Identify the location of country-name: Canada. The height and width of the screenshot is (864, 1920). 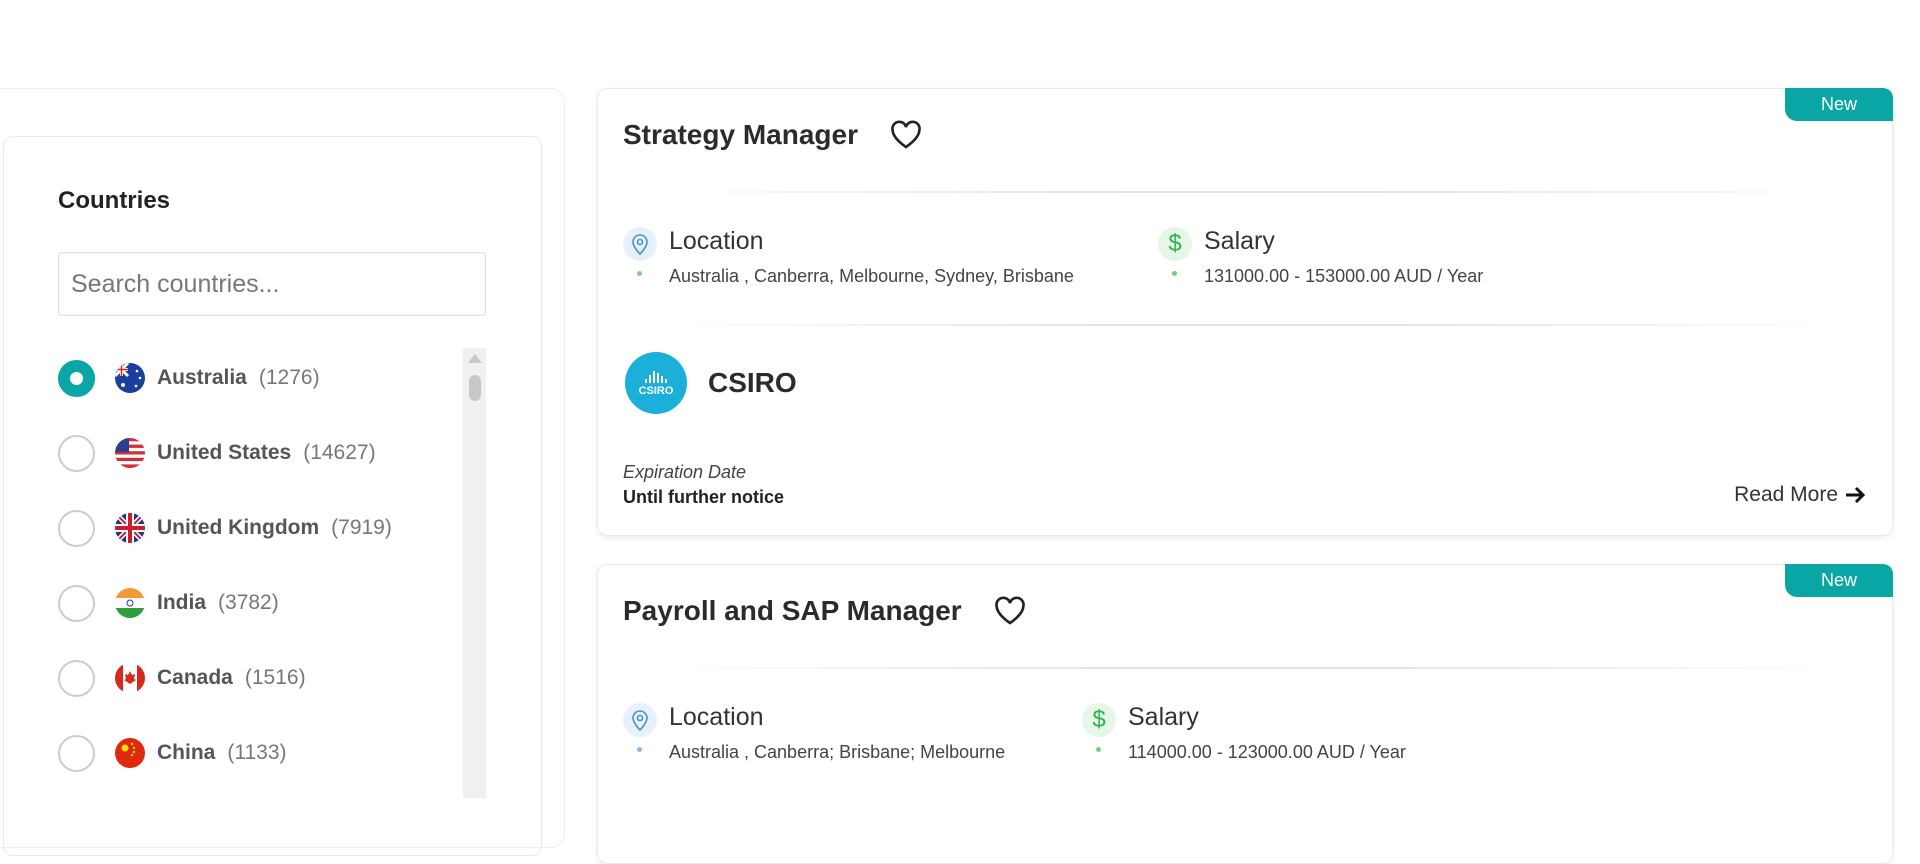
(195, 677).